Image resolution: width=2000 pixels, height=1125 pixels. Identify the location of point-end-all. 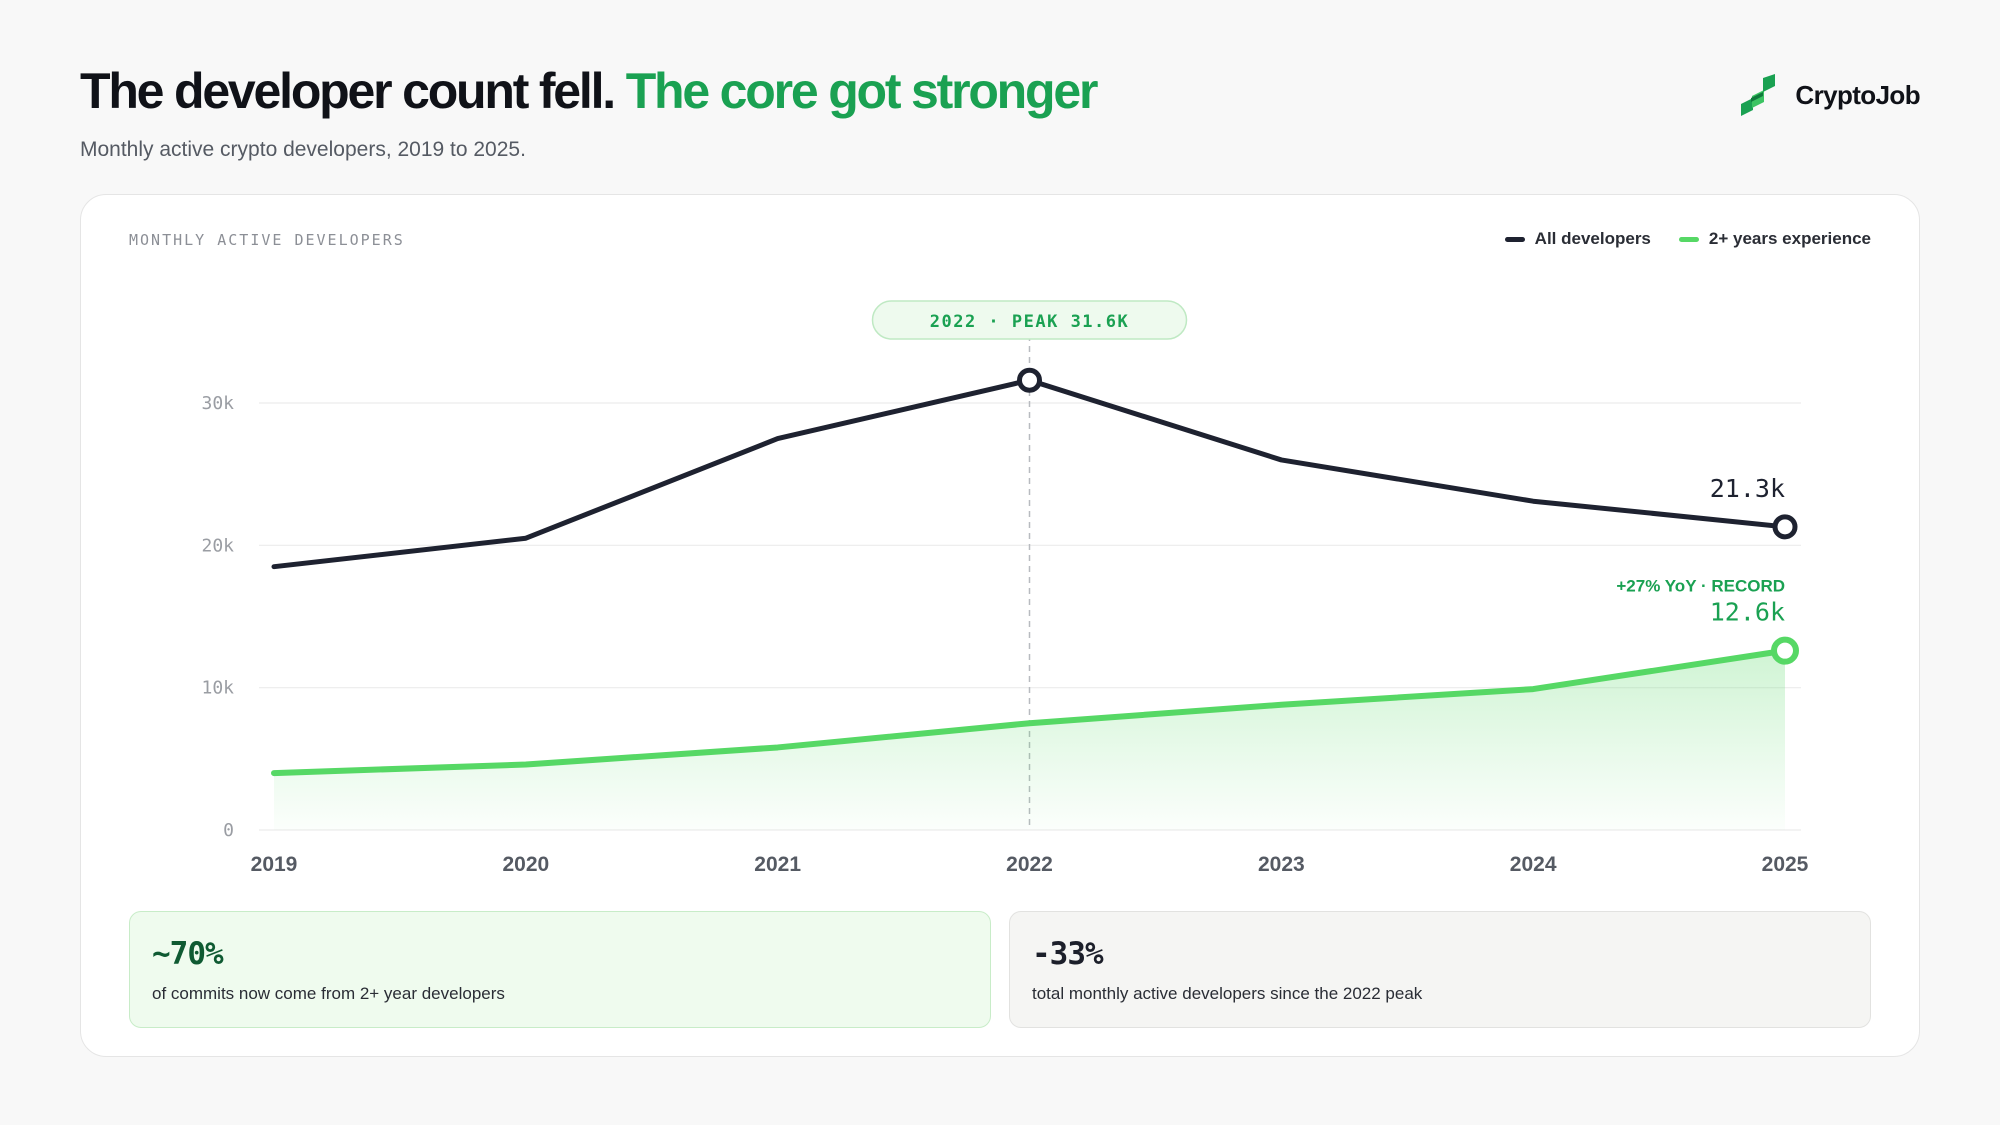
(1785, 527).